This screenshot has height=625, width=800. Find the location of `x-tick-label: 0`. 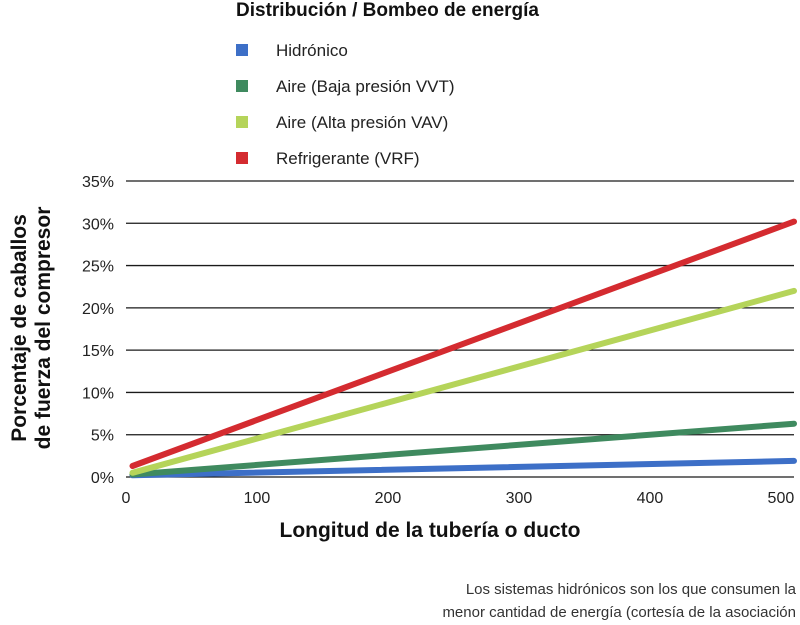

x-tick-label: 0 is located at coordinates (126, 498).